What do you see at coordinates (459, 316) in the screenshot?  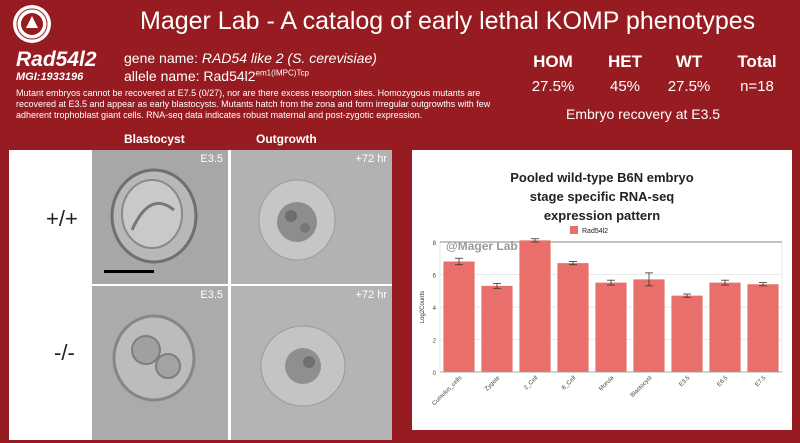 I see `bar-cumulus-cells` at bounding box center [459, 316].